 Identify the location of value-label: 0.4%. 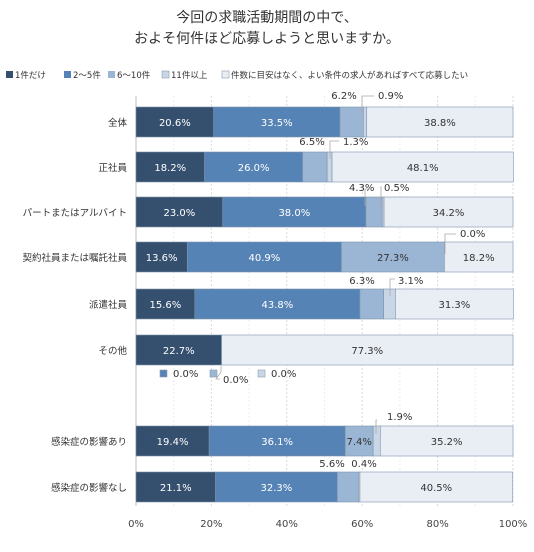
(363, 464).